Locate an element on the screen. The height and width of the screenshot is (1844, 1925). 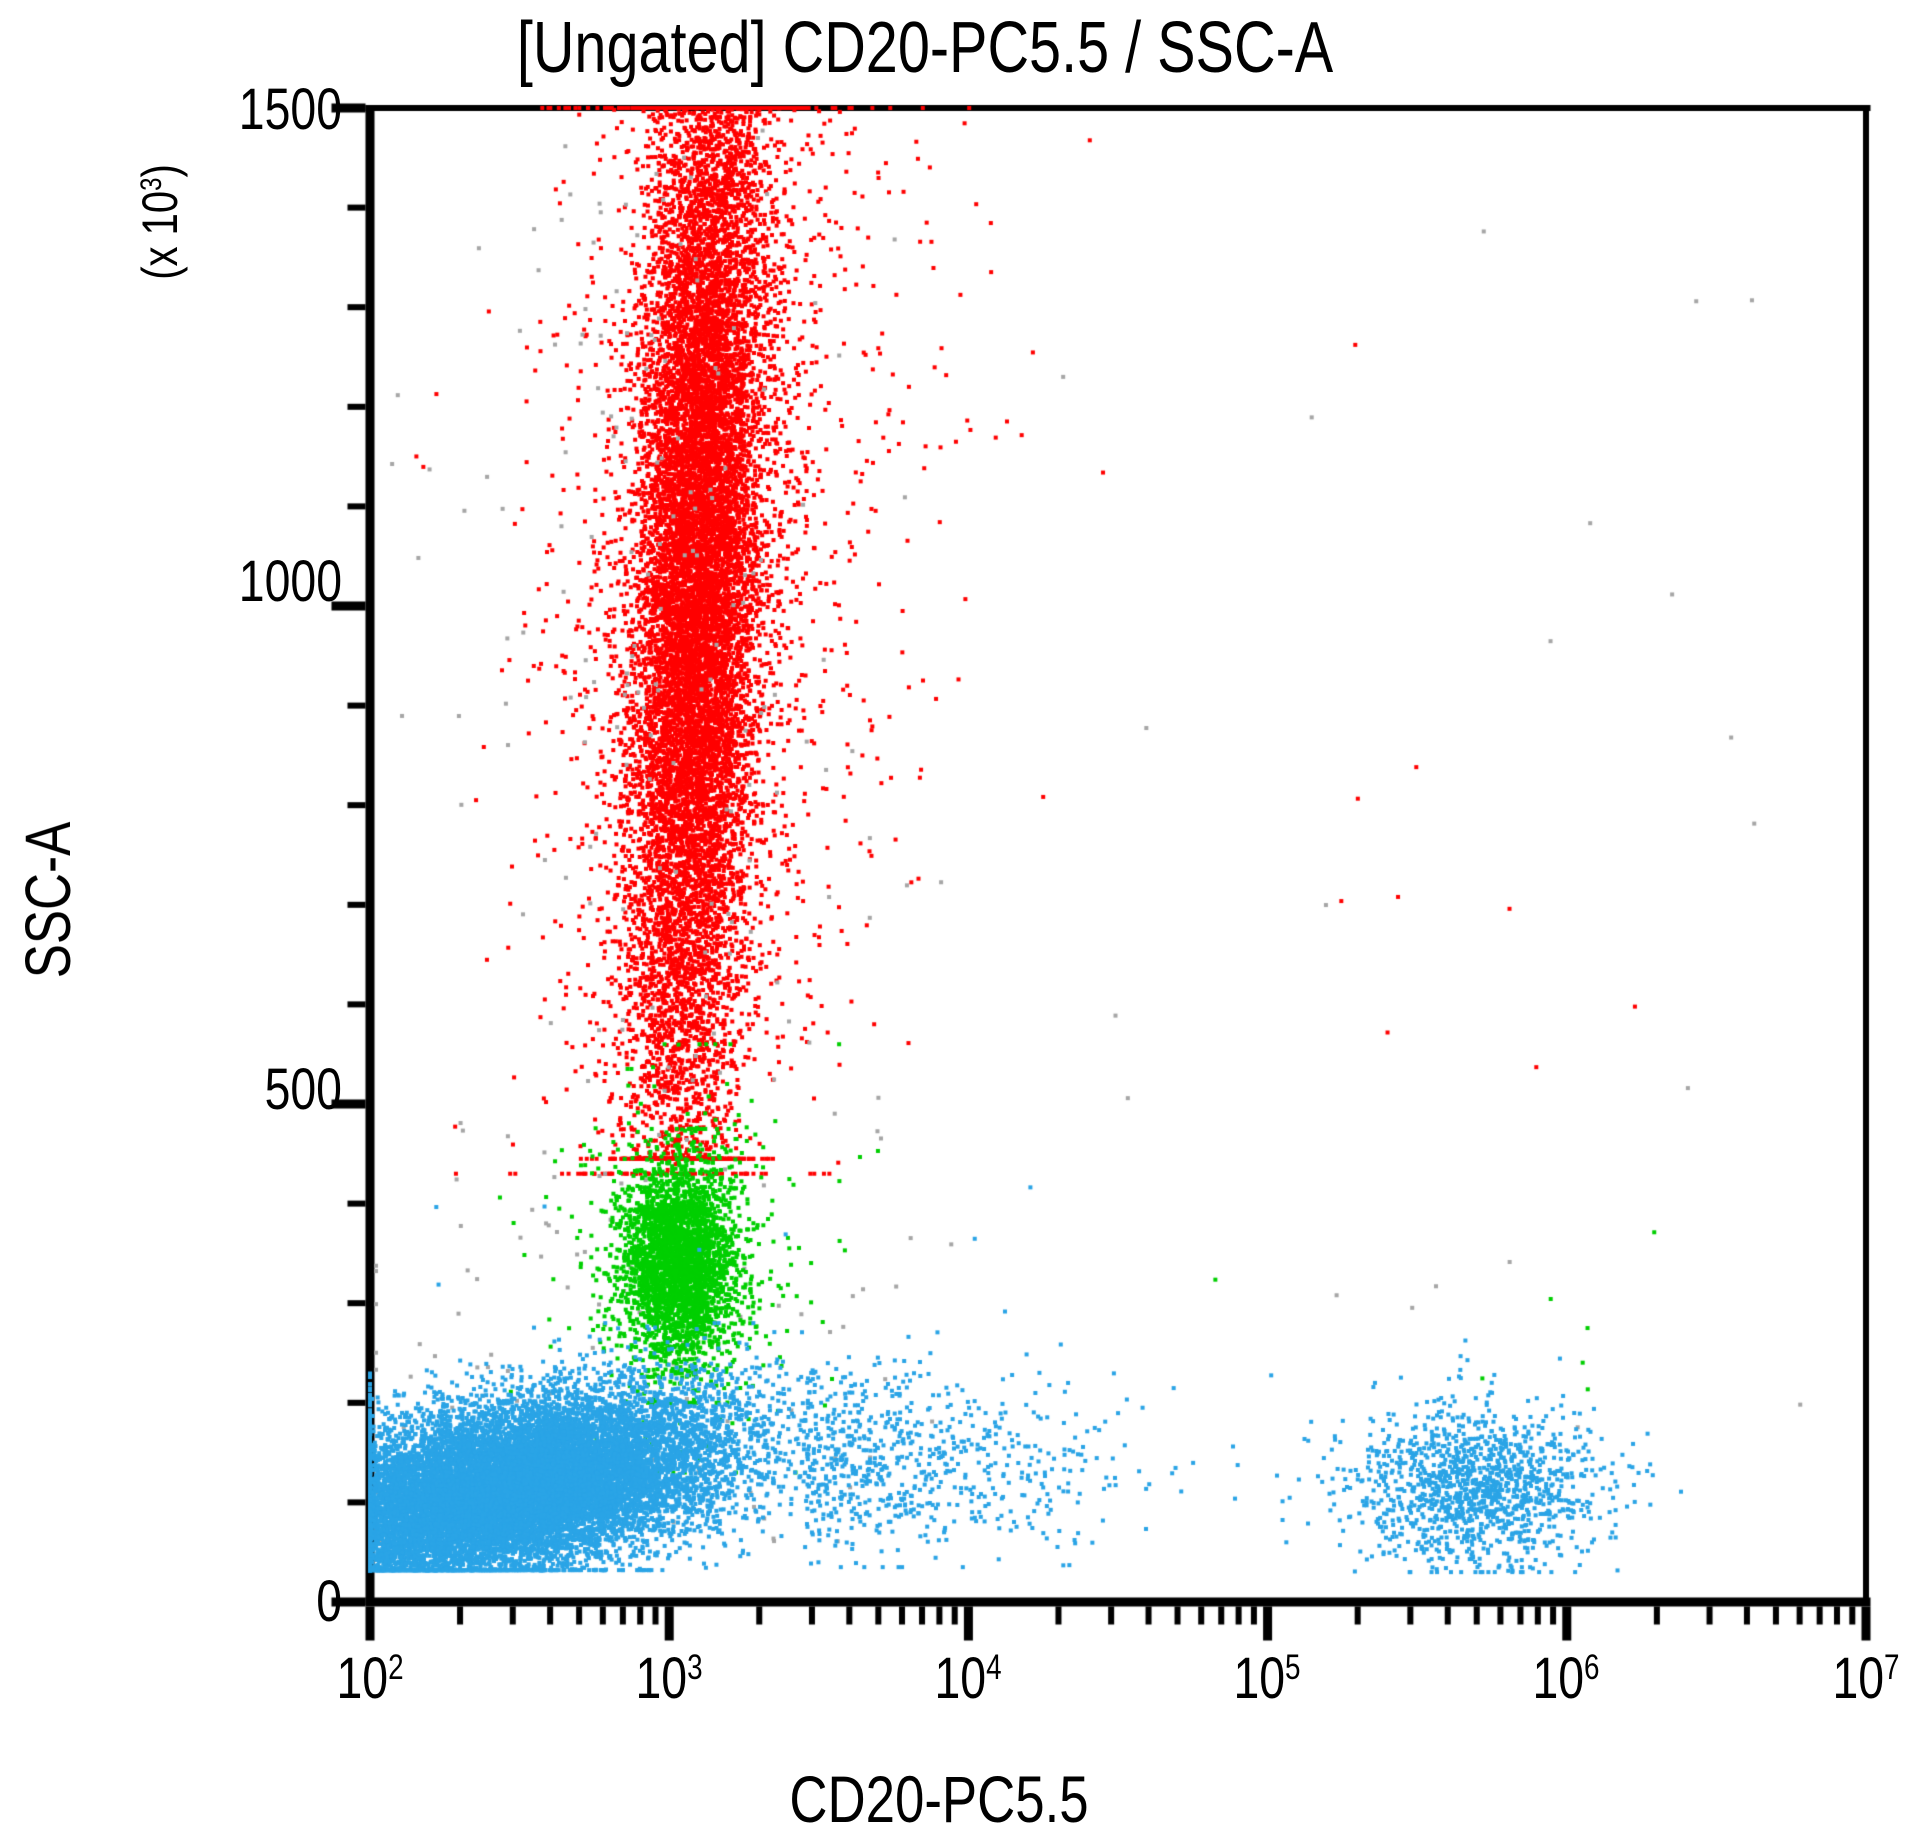
x-tick-label-1e3: 10³ is located at coordinates (669, 1678).